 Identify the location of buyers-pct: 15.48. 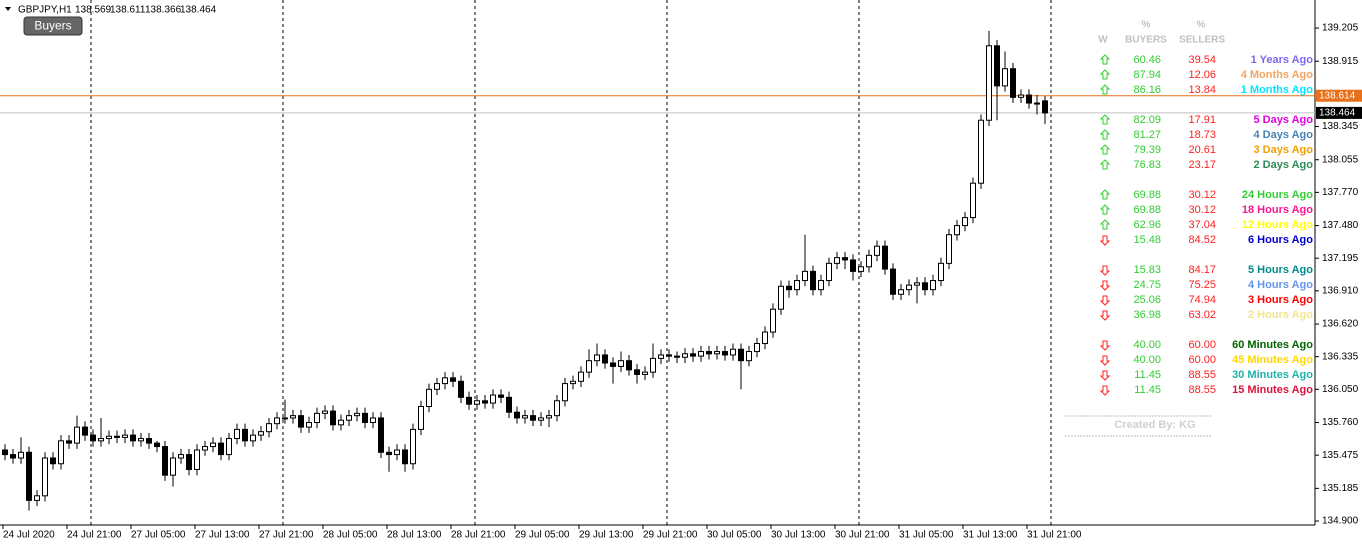
(1147, 240).